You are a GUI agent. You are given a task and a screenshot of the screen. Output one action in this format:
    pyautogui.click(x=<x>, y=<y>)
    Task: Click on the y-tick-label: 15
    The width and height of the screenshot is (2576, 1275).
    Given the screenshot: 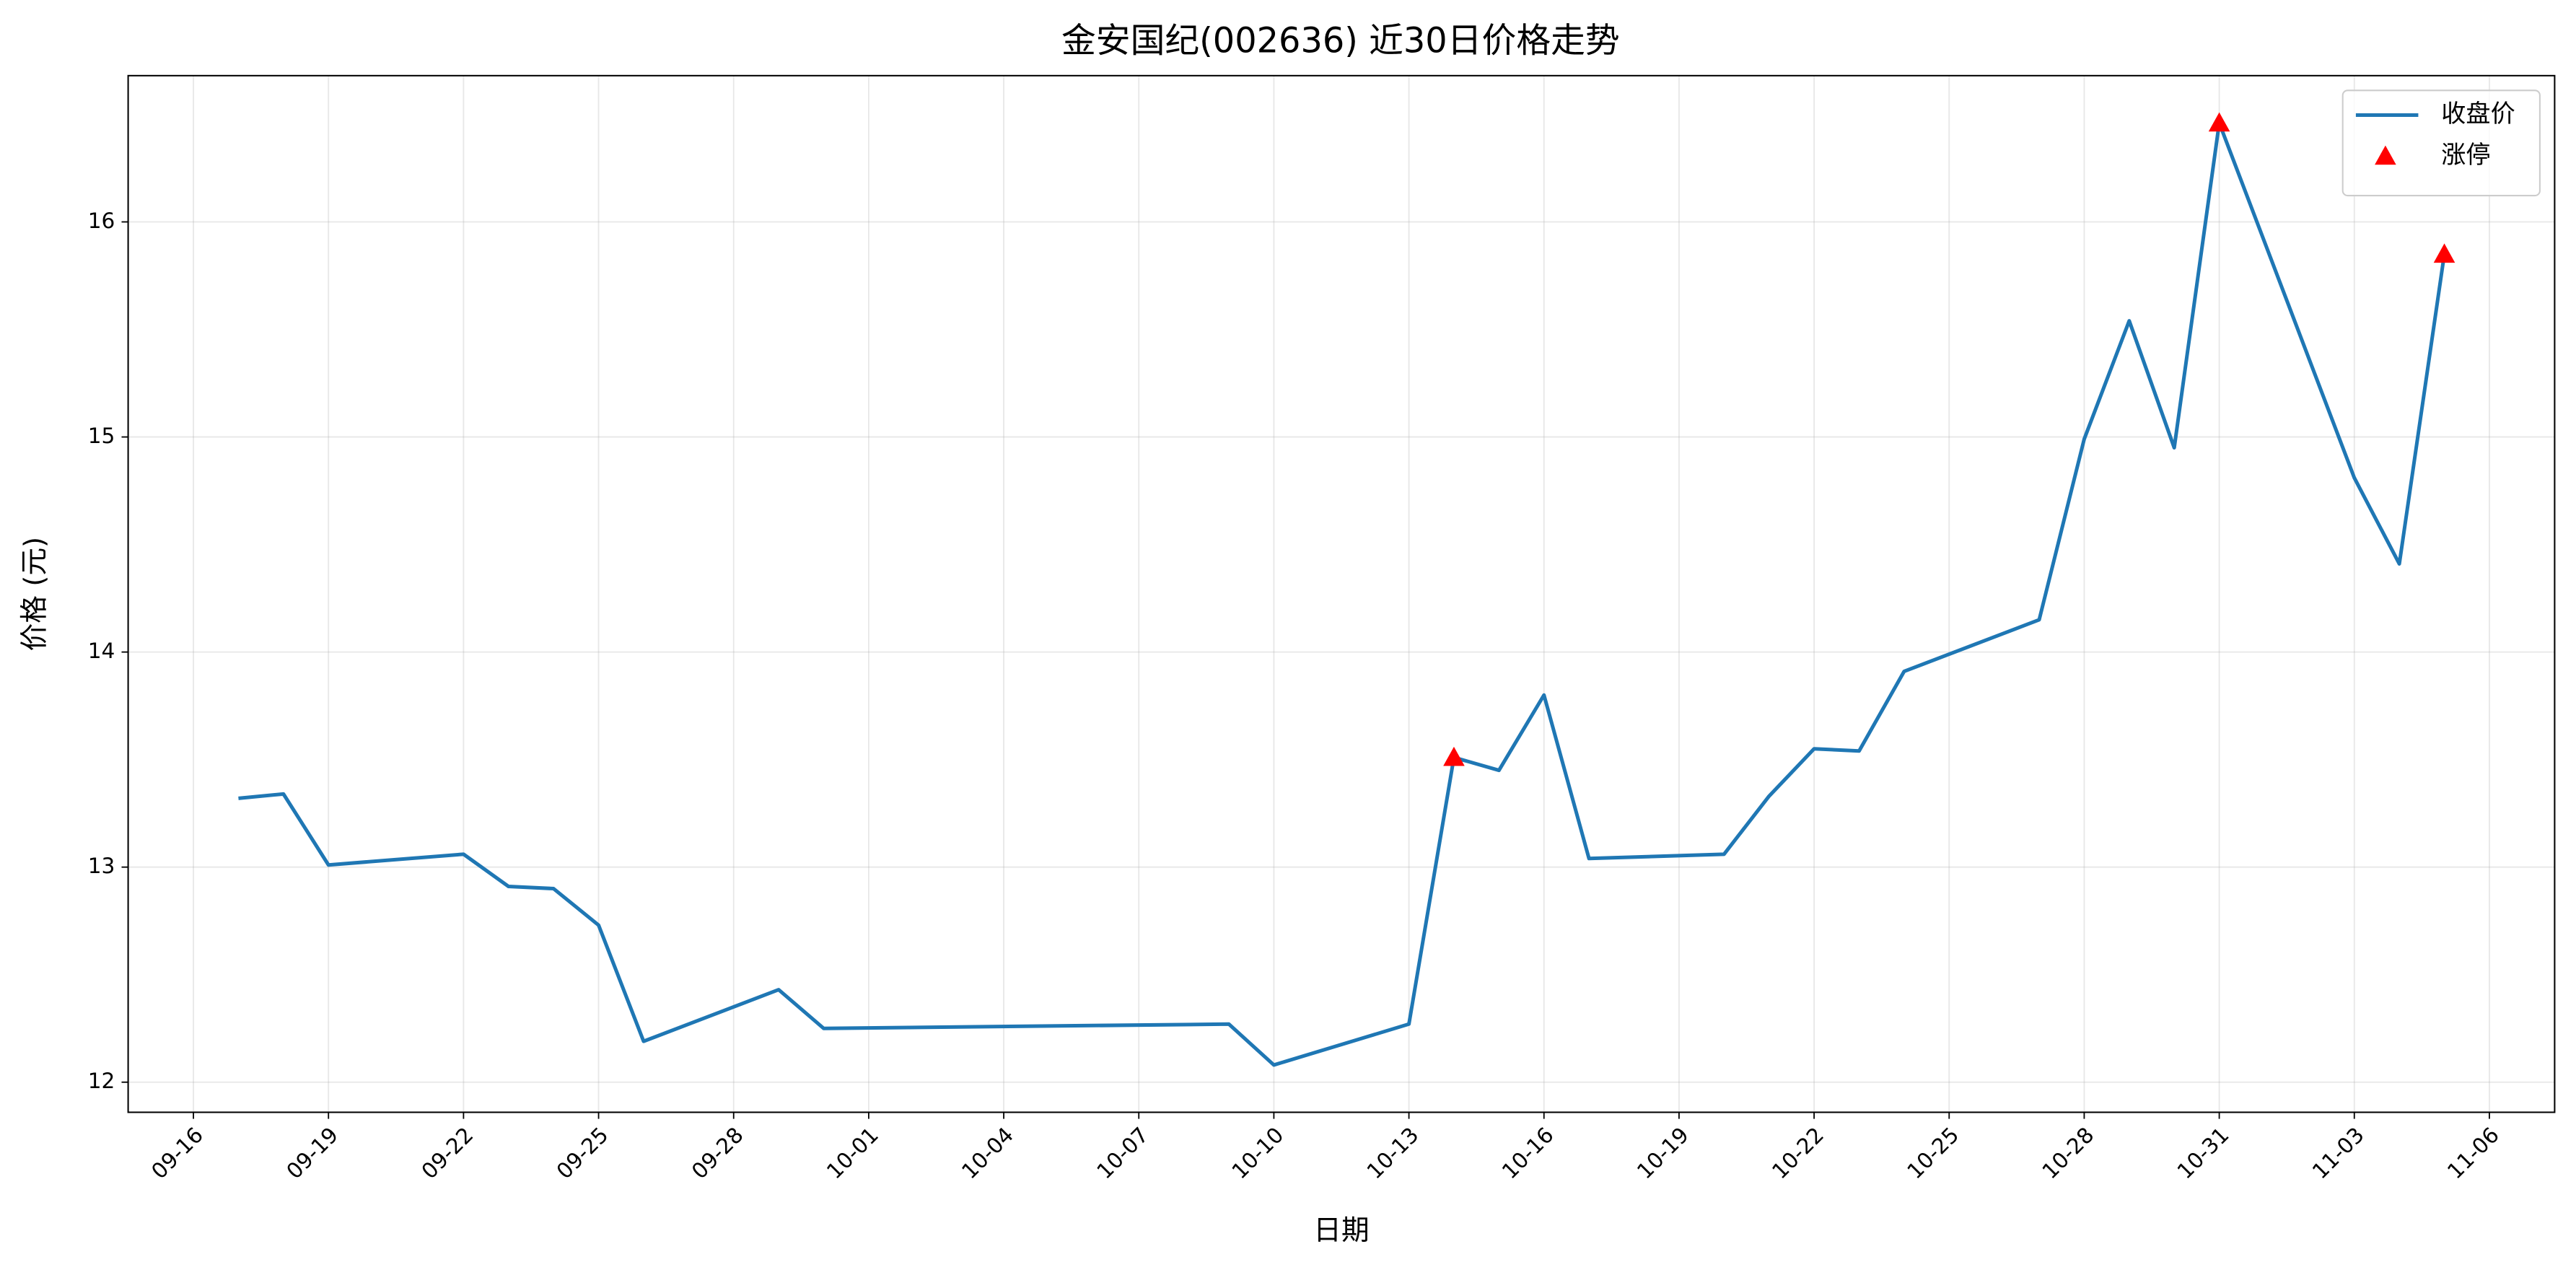 What is the action you would take?
    pyautogui.click(x=101, y=436)
    